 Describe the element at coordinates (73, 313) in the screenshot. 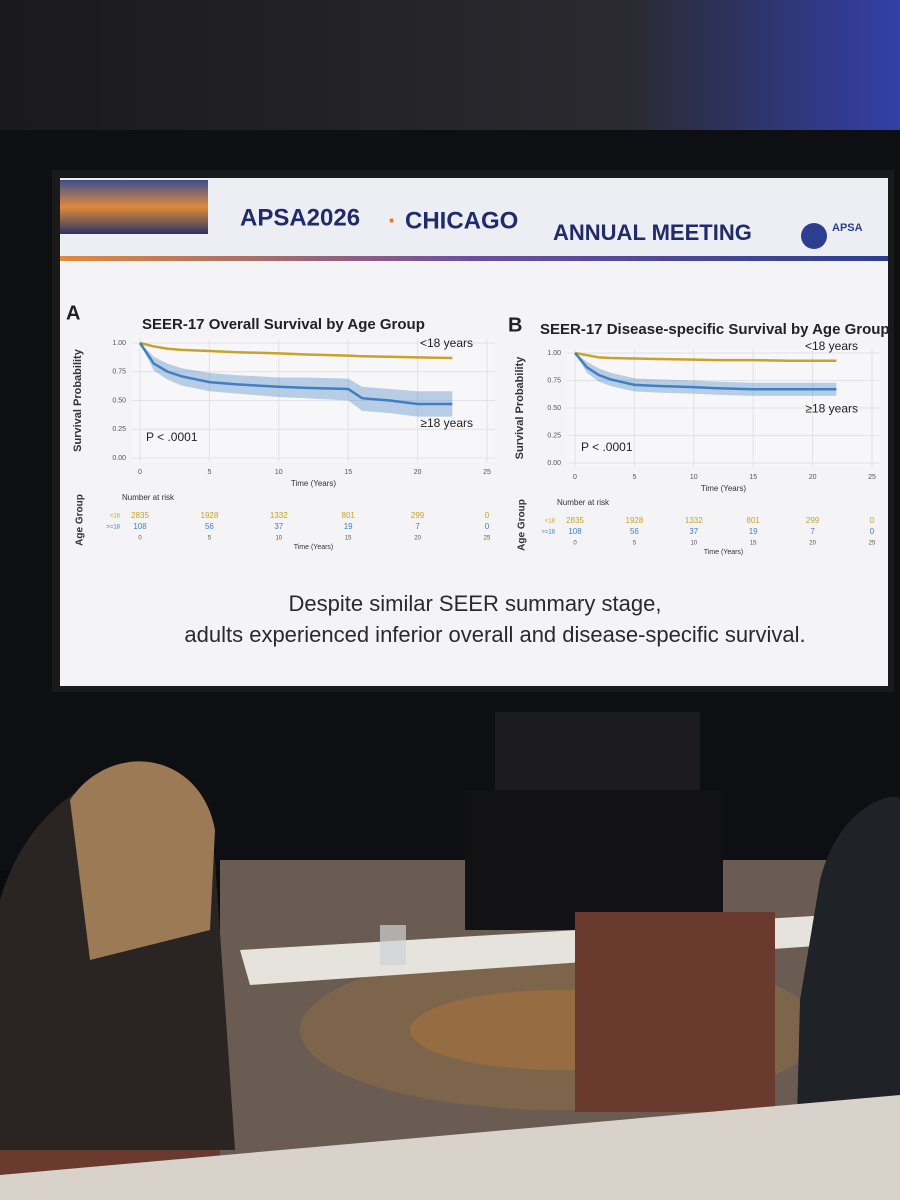

I see `panel-letter: A` at that location.